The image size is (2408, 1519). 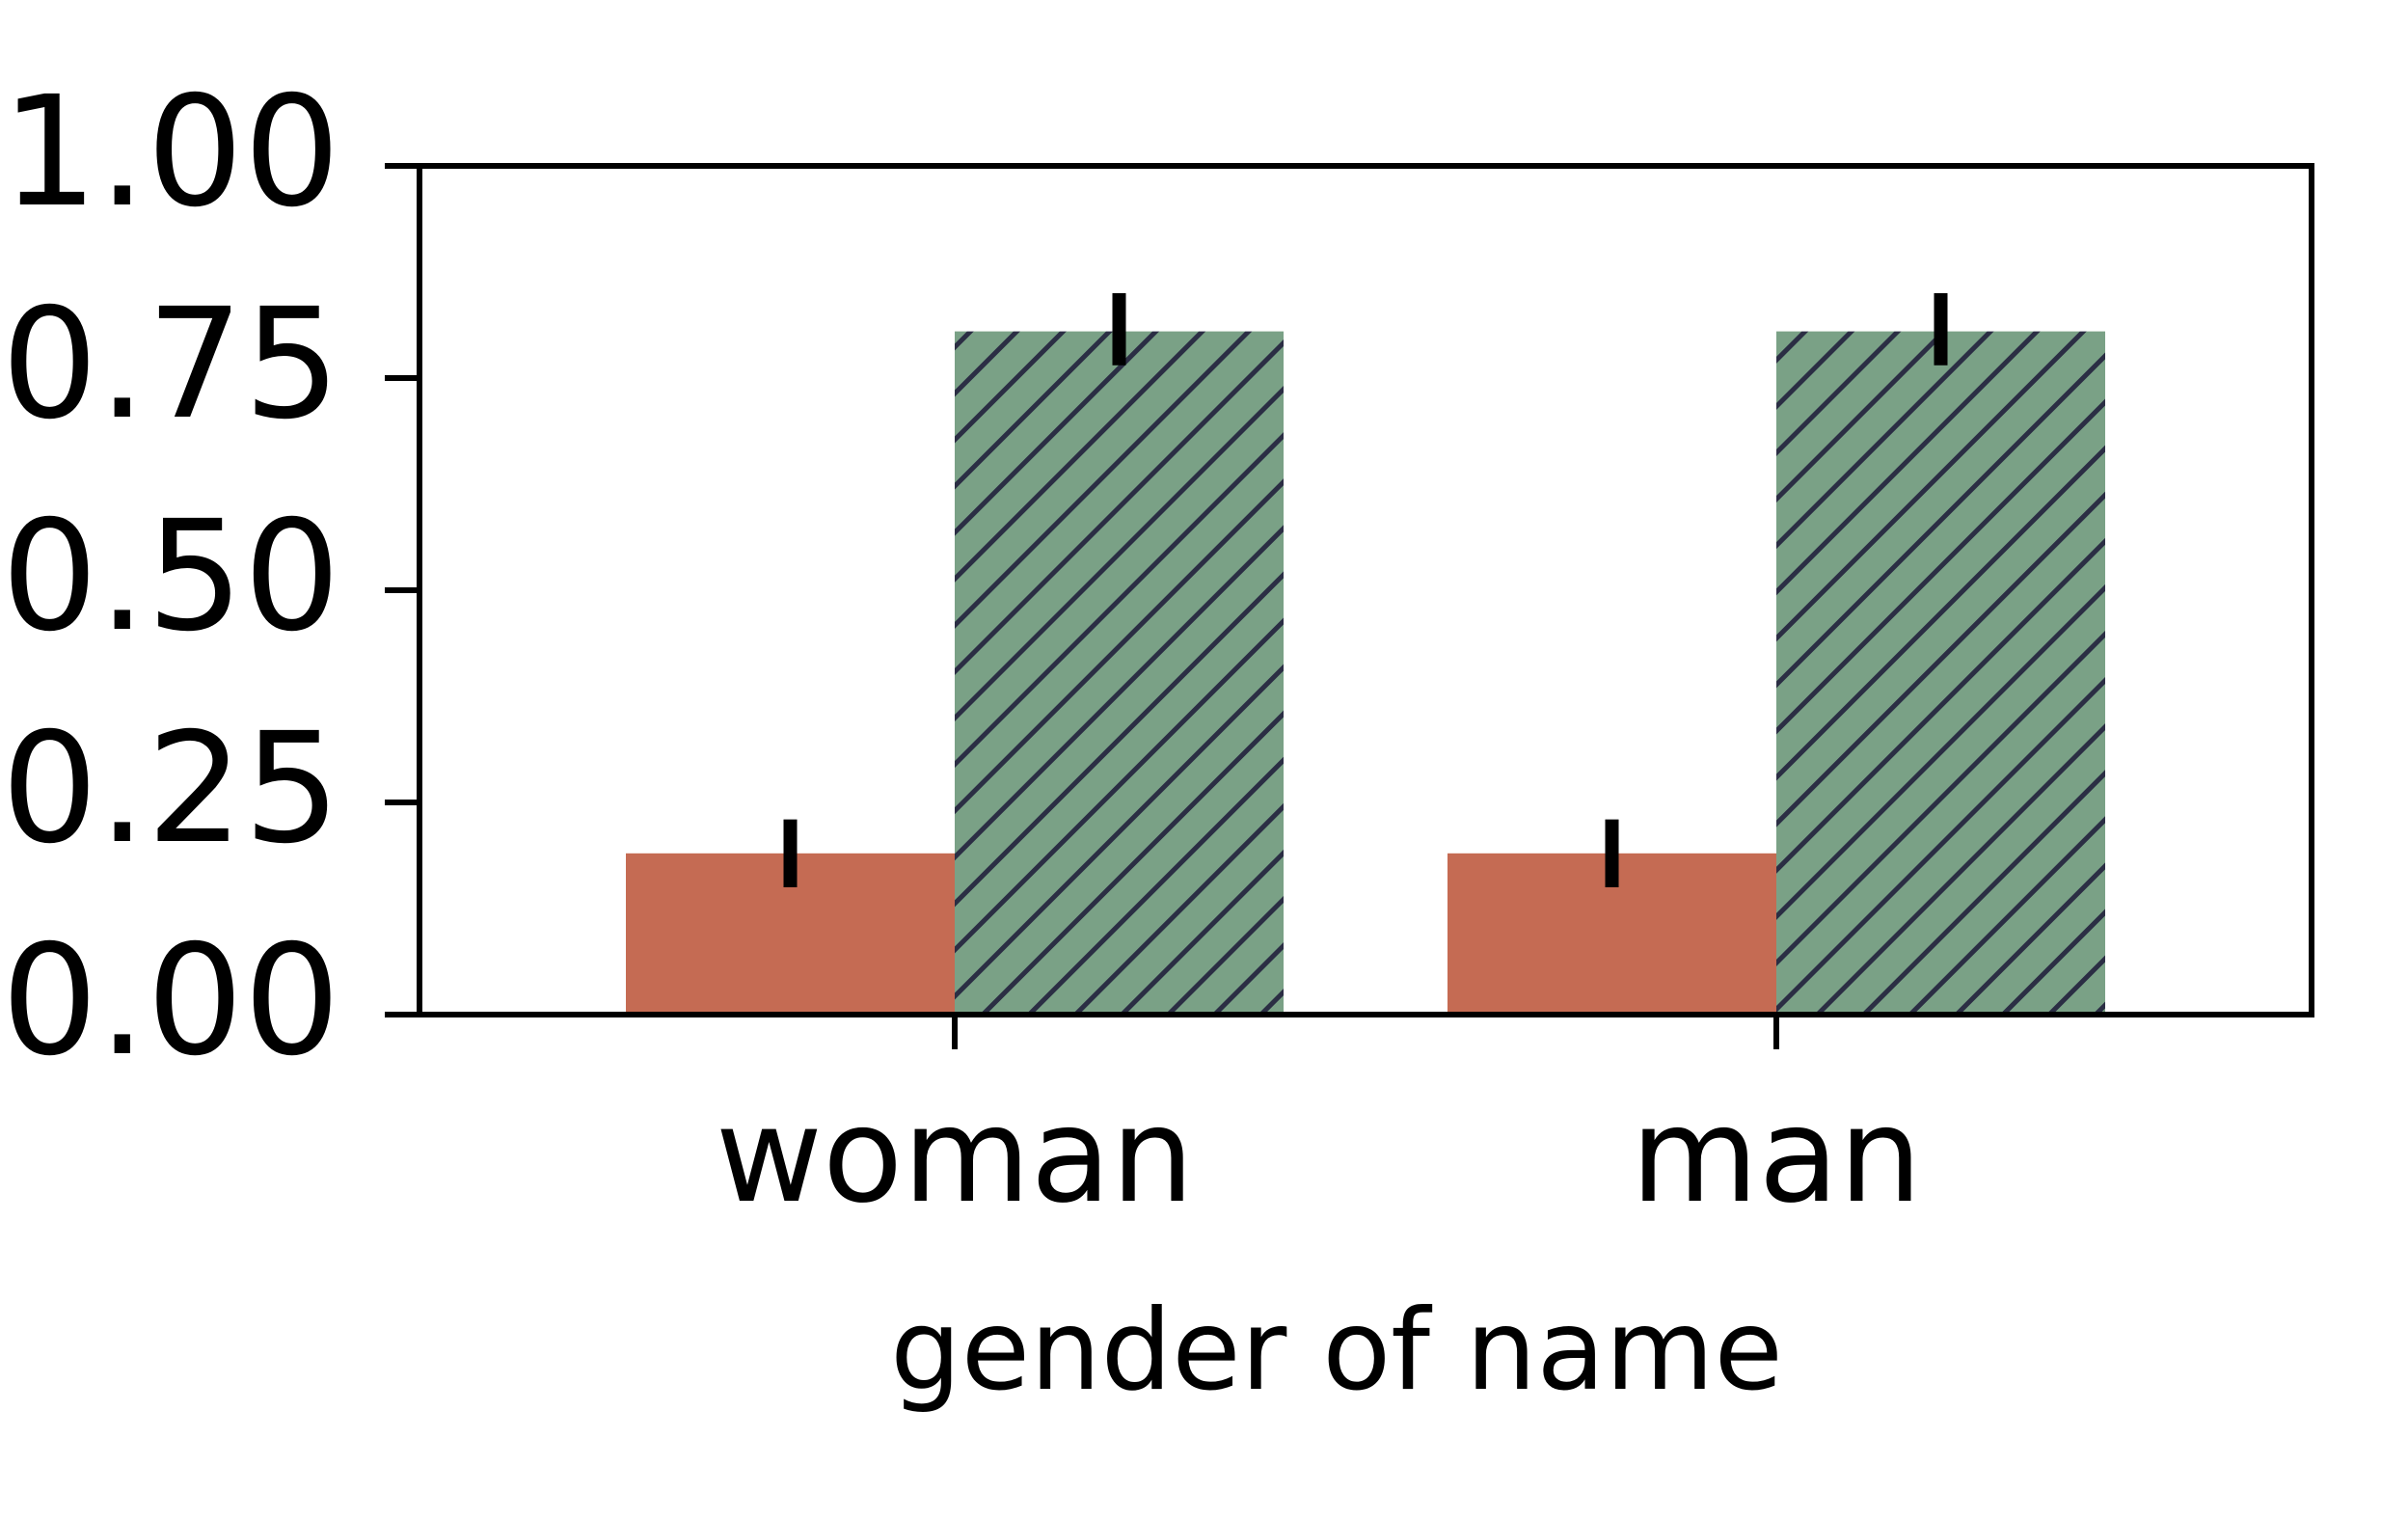 What do you see at coordinates (170, 364) in the screenshot?
I see `y-tick-label: 0.75` at bounding box center [170, 364].